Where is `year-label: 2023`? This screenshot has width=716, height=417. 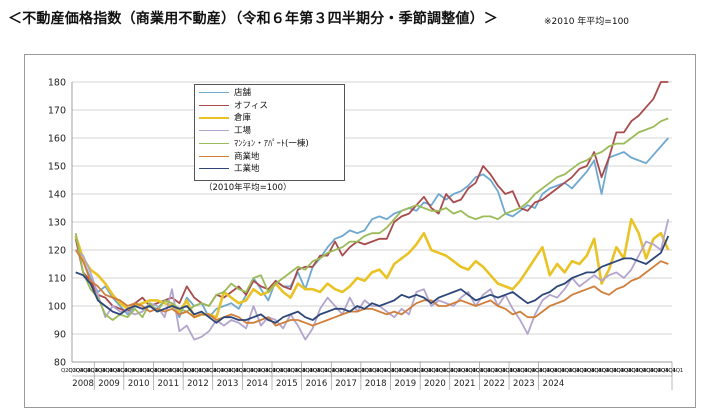 year-label: 2023 is located at coordinates (524, 384).